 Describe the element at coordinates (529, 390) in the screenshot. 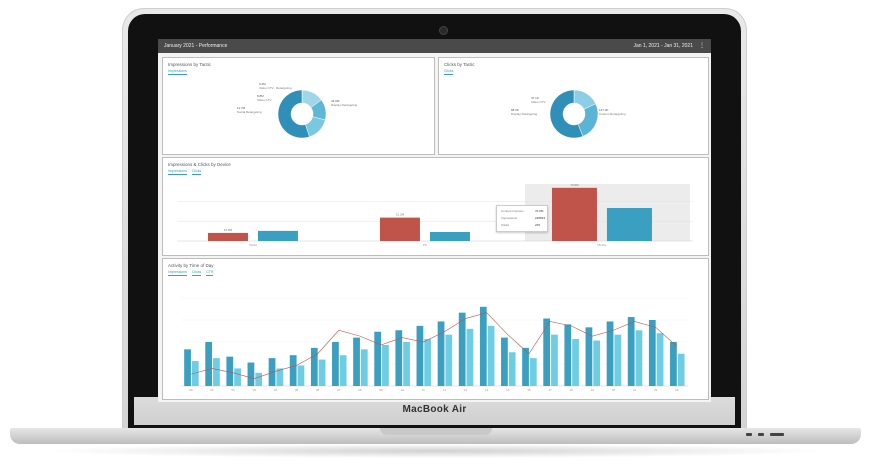

I see `tick-label: 16` at that location.